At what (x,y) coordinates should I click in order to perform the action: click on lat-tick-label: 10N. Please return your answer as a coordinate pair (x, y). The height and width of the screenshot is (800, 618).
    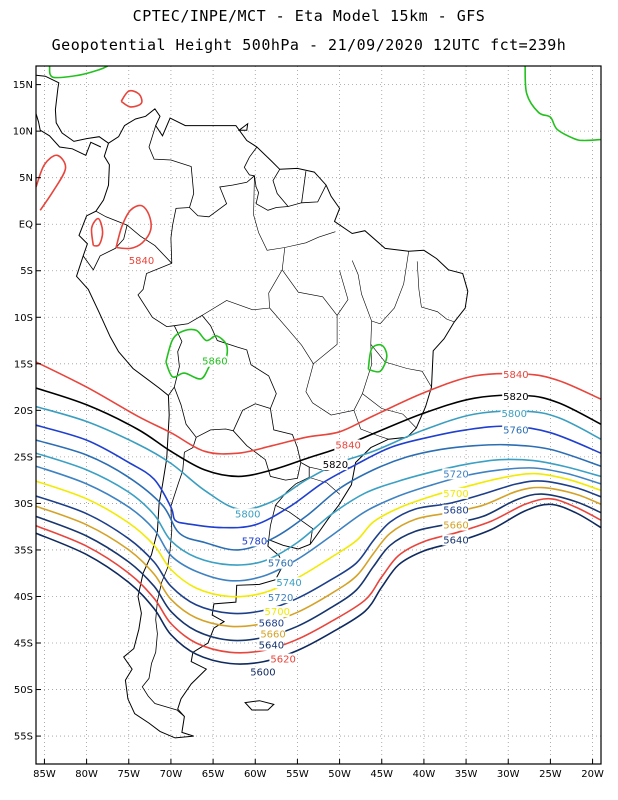
    Looking at the image, I should click on (23, 132).